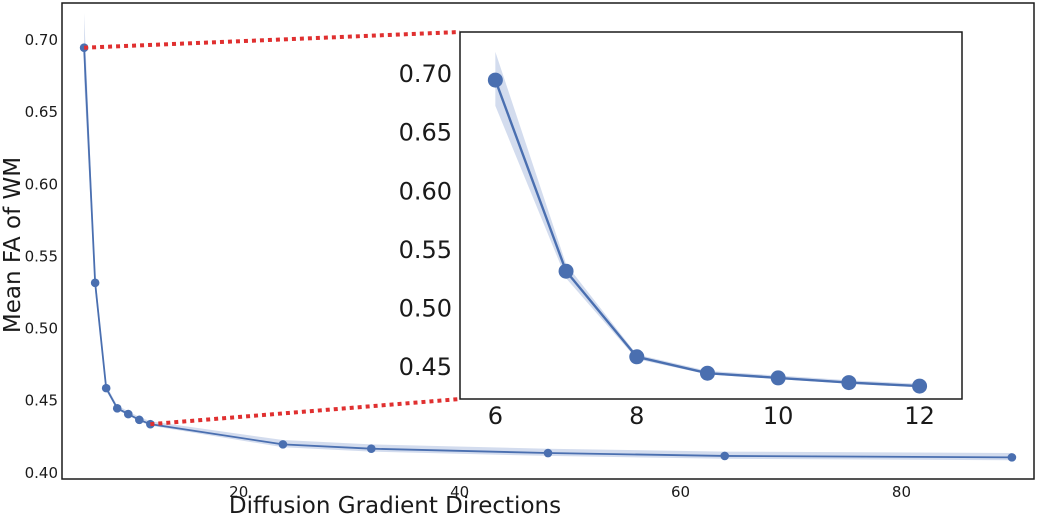  What do you see at coordinates (41, 329) in the screenshot?
I see `y-tick-label: 0.50` at bounding box center [41, 329].